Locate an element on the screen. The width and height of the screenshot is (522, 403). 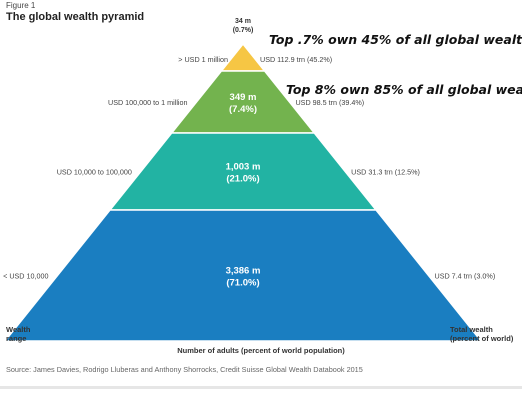
tier-3-adults-label: 1,003 m is located at coordinates (243, 167).